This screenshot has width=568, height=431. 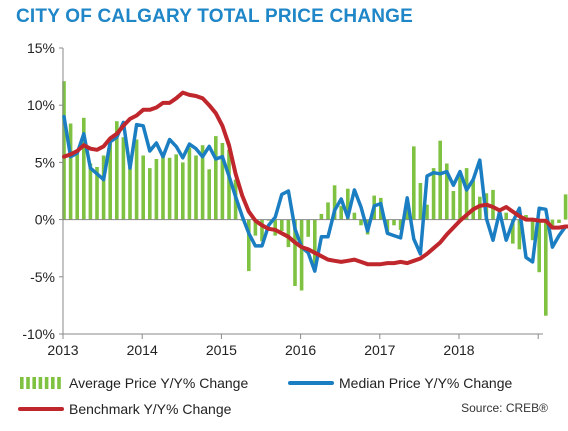 What do you see at coordinates (215, 16) in the screenshot?
I see `chart-title: CITY OF CALGARY TOTAL PRICE CHANGE` at bounding box center [215, 16].